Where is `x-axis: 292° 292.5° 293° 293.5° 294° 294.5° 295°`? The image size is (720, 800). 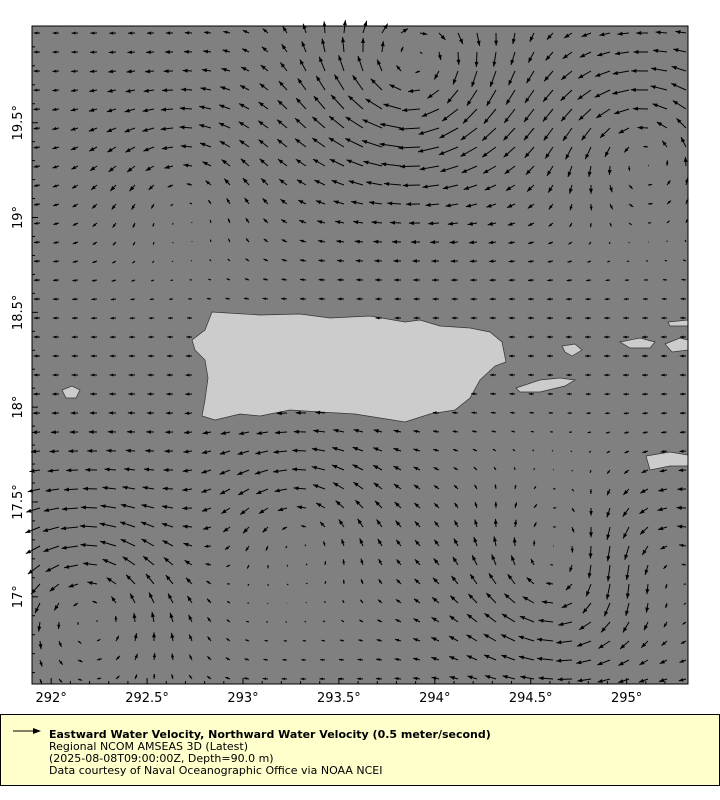 x-axis: 292° 292.5° 293° 293.5° 294° 294.5° 295° is located at coordinates (351, 692).